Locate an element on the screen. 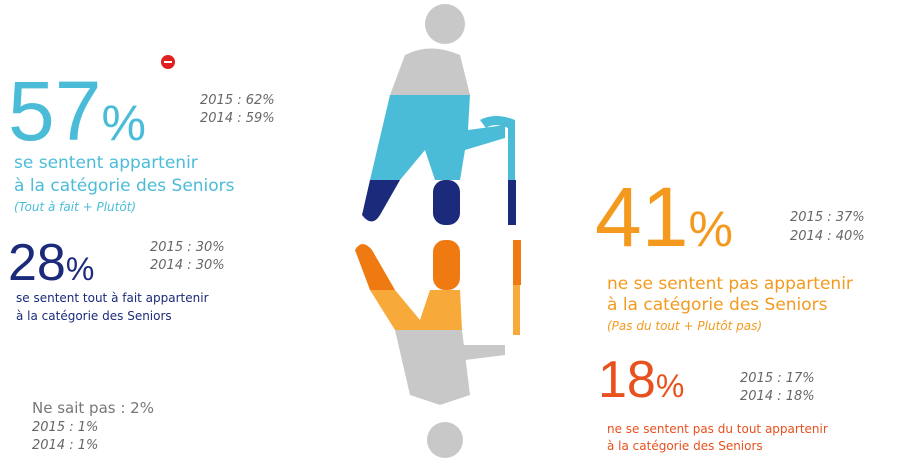  label: ne se sentent pas appartenir is located at coordinates (730, 284).